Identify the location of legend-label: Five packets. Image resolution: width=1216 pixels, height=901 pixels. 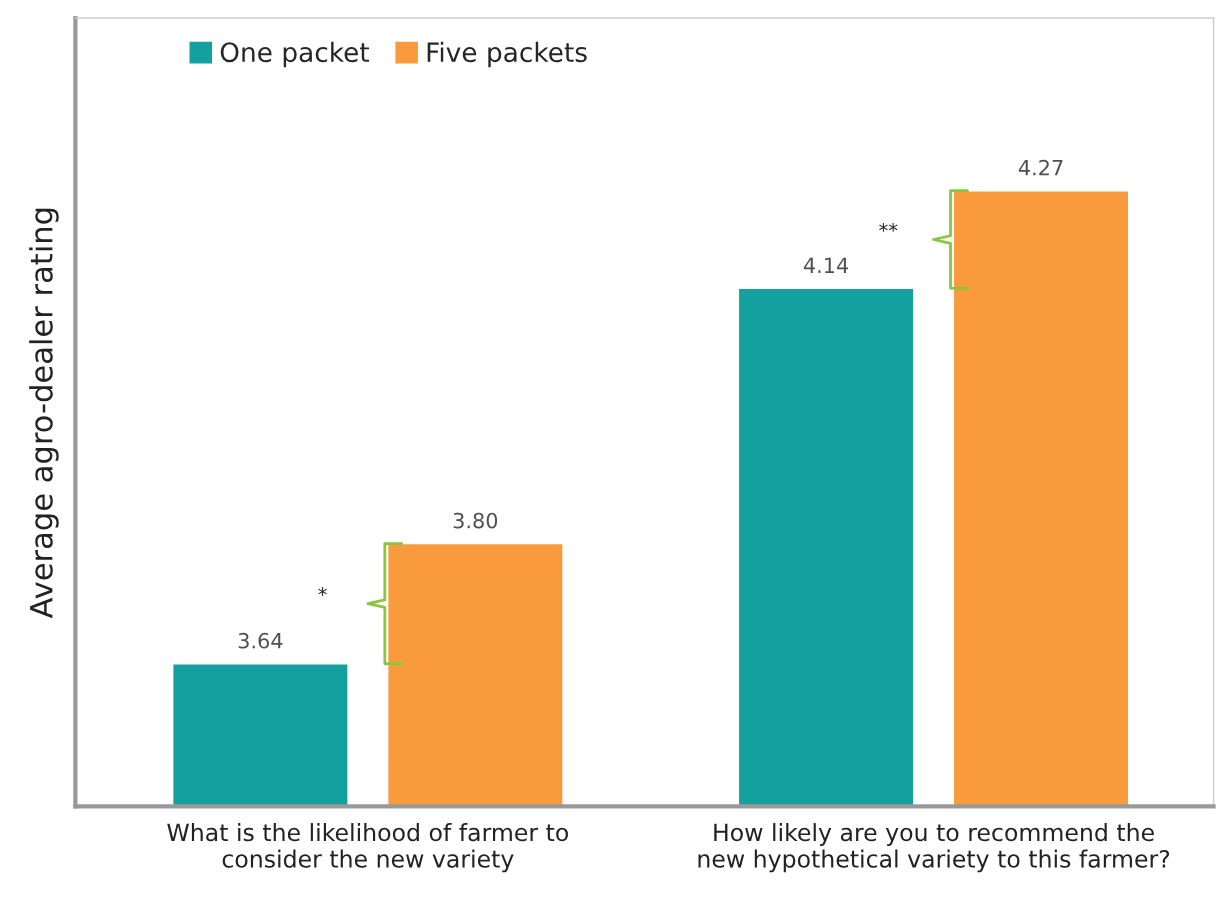
(507, 54).